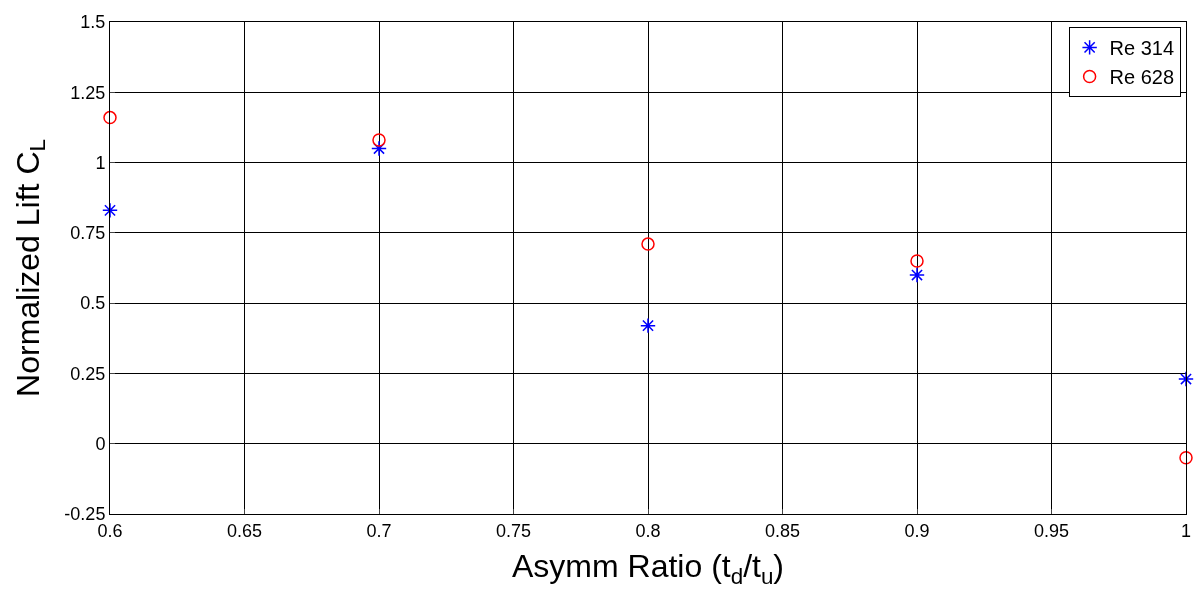 The height and width of the screenshot is (594, 1203). I want to click on y-tick-label: 1.25, so click(88, 92).